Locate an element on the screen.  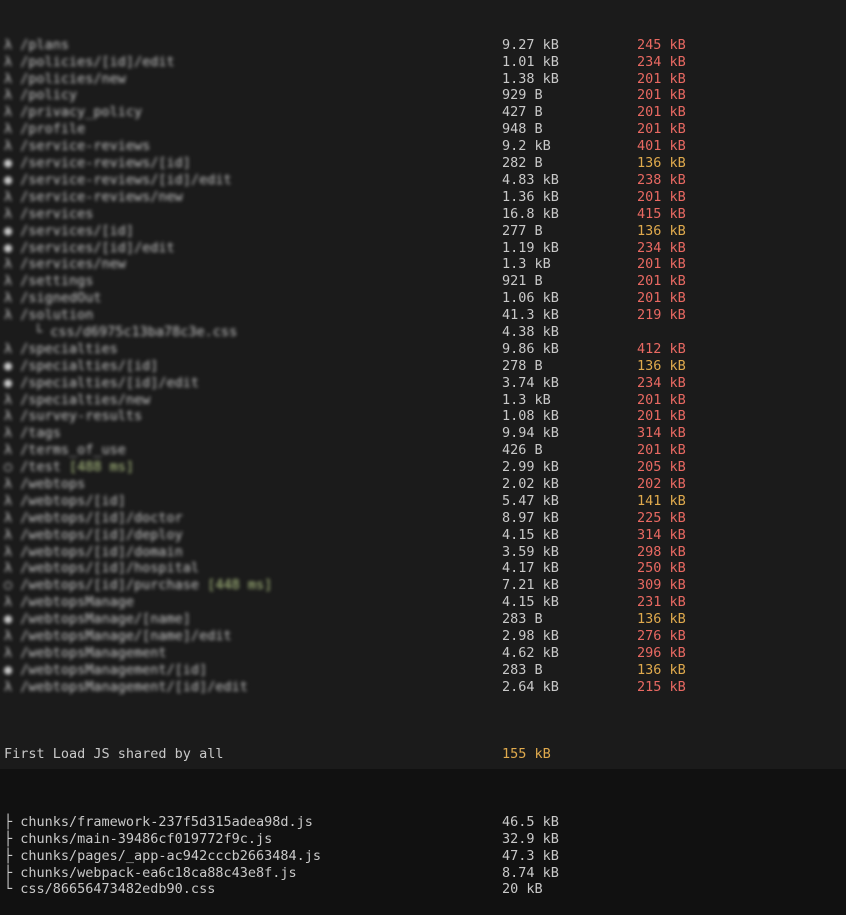
route-row: λ /services/new 1.3 kB 201 kB is located at coordinates (424, 264).